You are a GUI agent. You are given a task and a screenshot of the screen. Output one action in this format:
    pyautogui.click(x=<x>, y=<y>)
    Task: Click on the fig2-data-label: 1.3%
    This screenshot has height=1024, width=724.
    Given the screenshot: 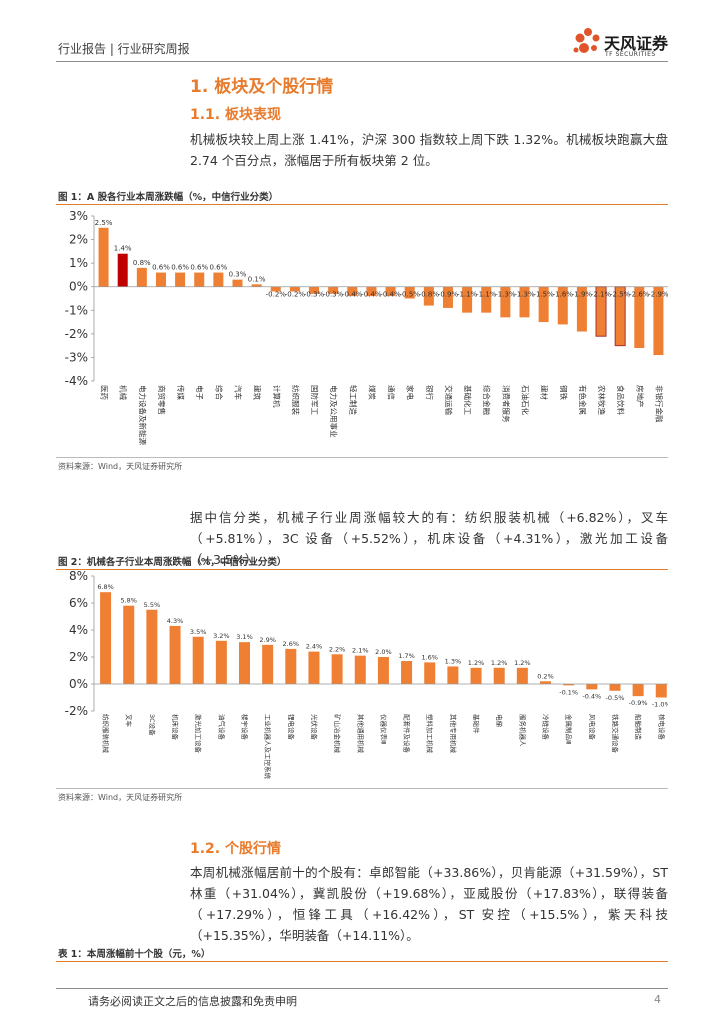 What is the action you would take?
    pyautogui.click(x=453, y=661)
    